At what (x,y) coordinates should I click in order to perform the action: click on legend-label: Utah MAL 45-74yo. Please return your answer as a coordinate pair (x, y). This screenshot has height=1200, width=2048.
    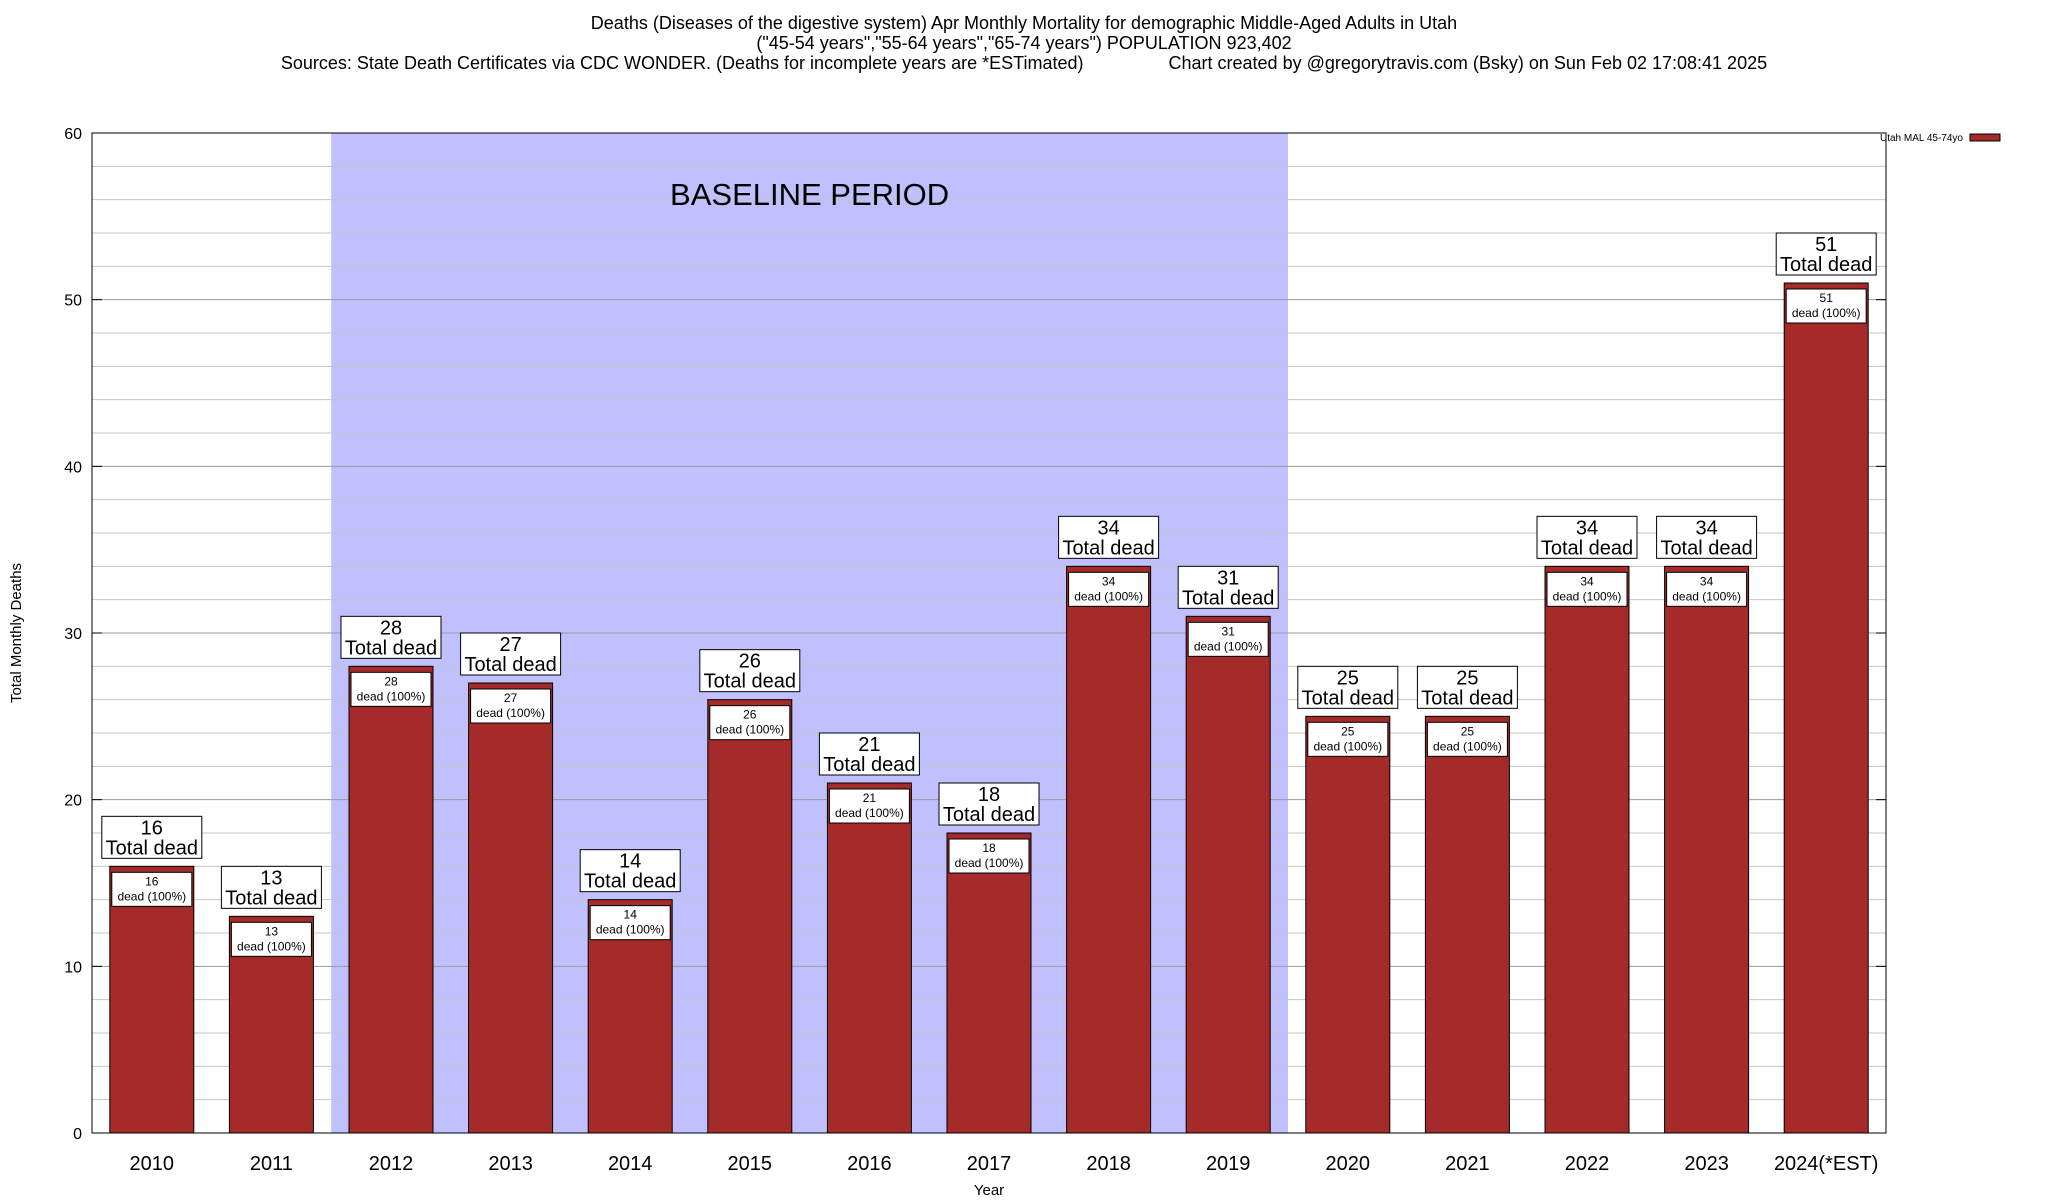
    Looking at the image, I should click on (1921, 138).